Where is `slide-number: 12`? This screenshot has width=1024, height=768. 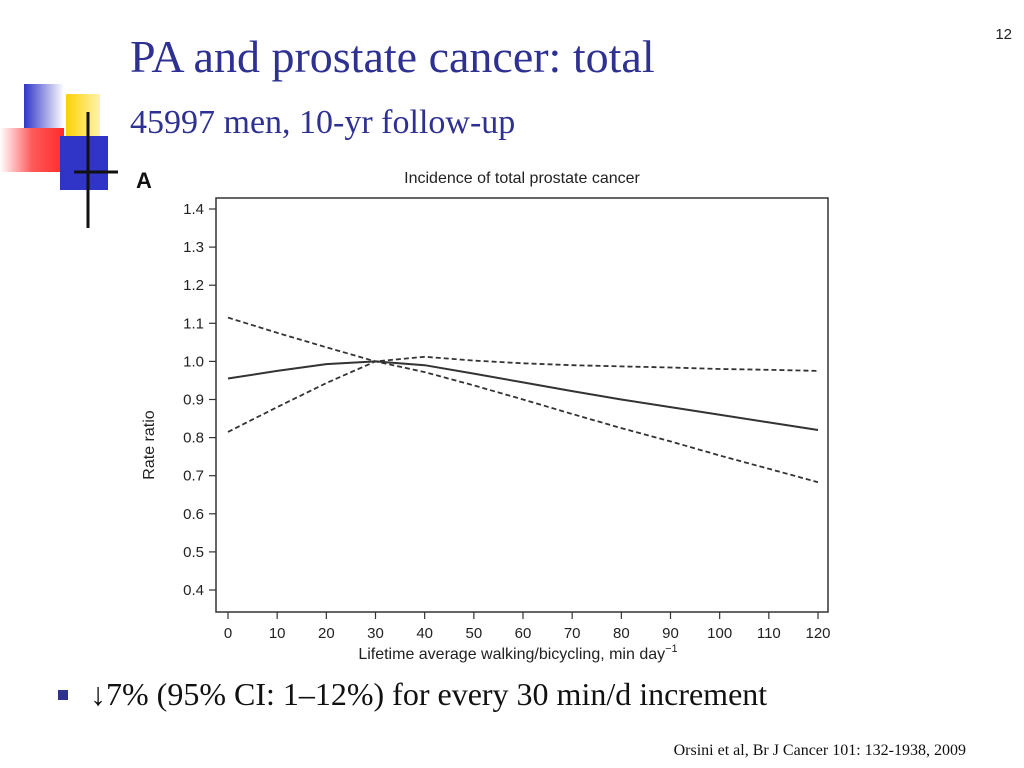 slide-number: 12 is located at coordinates (1003, 34).